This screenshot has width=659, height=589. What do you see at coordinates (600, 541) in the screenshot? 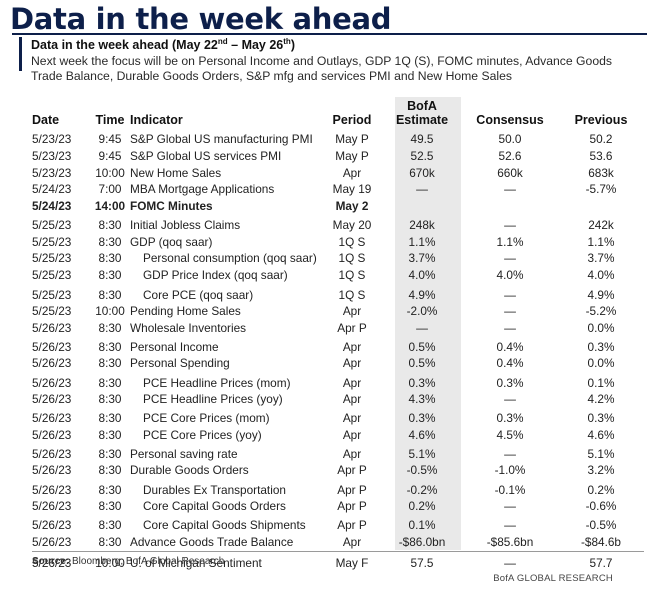
I see `cell-previous: -$84.6b` at bounding box center [600, 541].